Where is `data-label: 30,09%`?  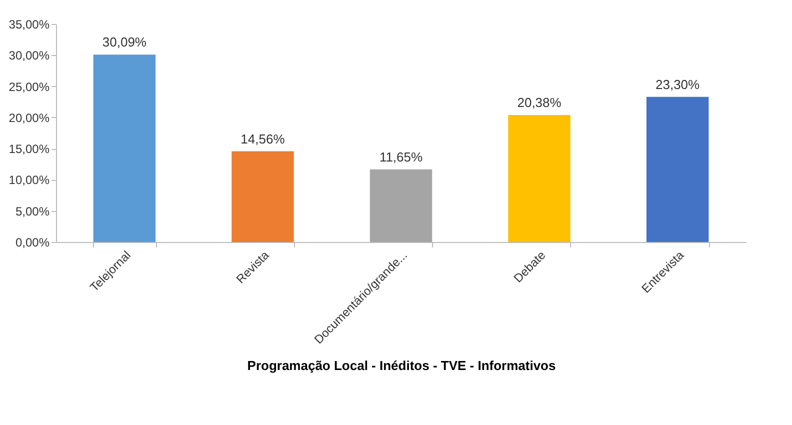 data-label: 30,09% is located at coordinates (124, 42).